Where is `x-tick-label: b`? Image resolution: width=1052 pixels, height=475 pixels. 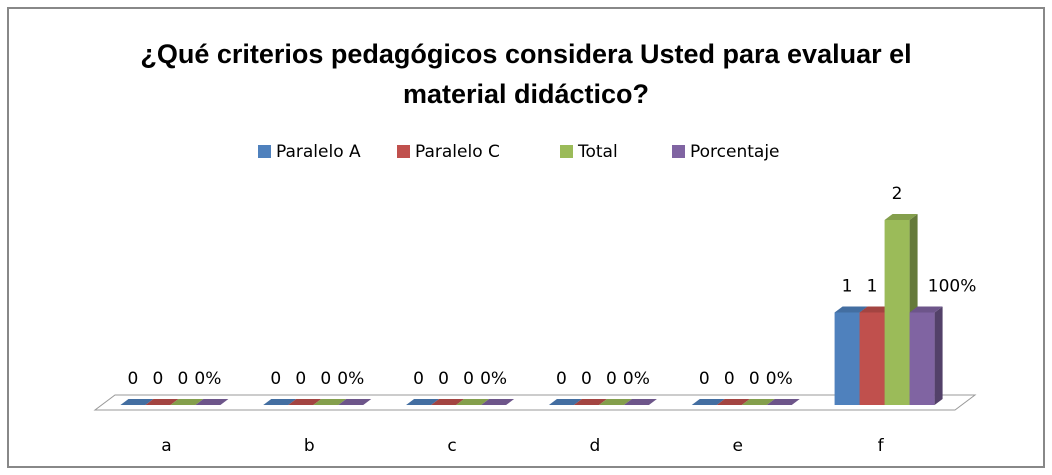
x-tick-label: b is located at coordinates (309, 446).